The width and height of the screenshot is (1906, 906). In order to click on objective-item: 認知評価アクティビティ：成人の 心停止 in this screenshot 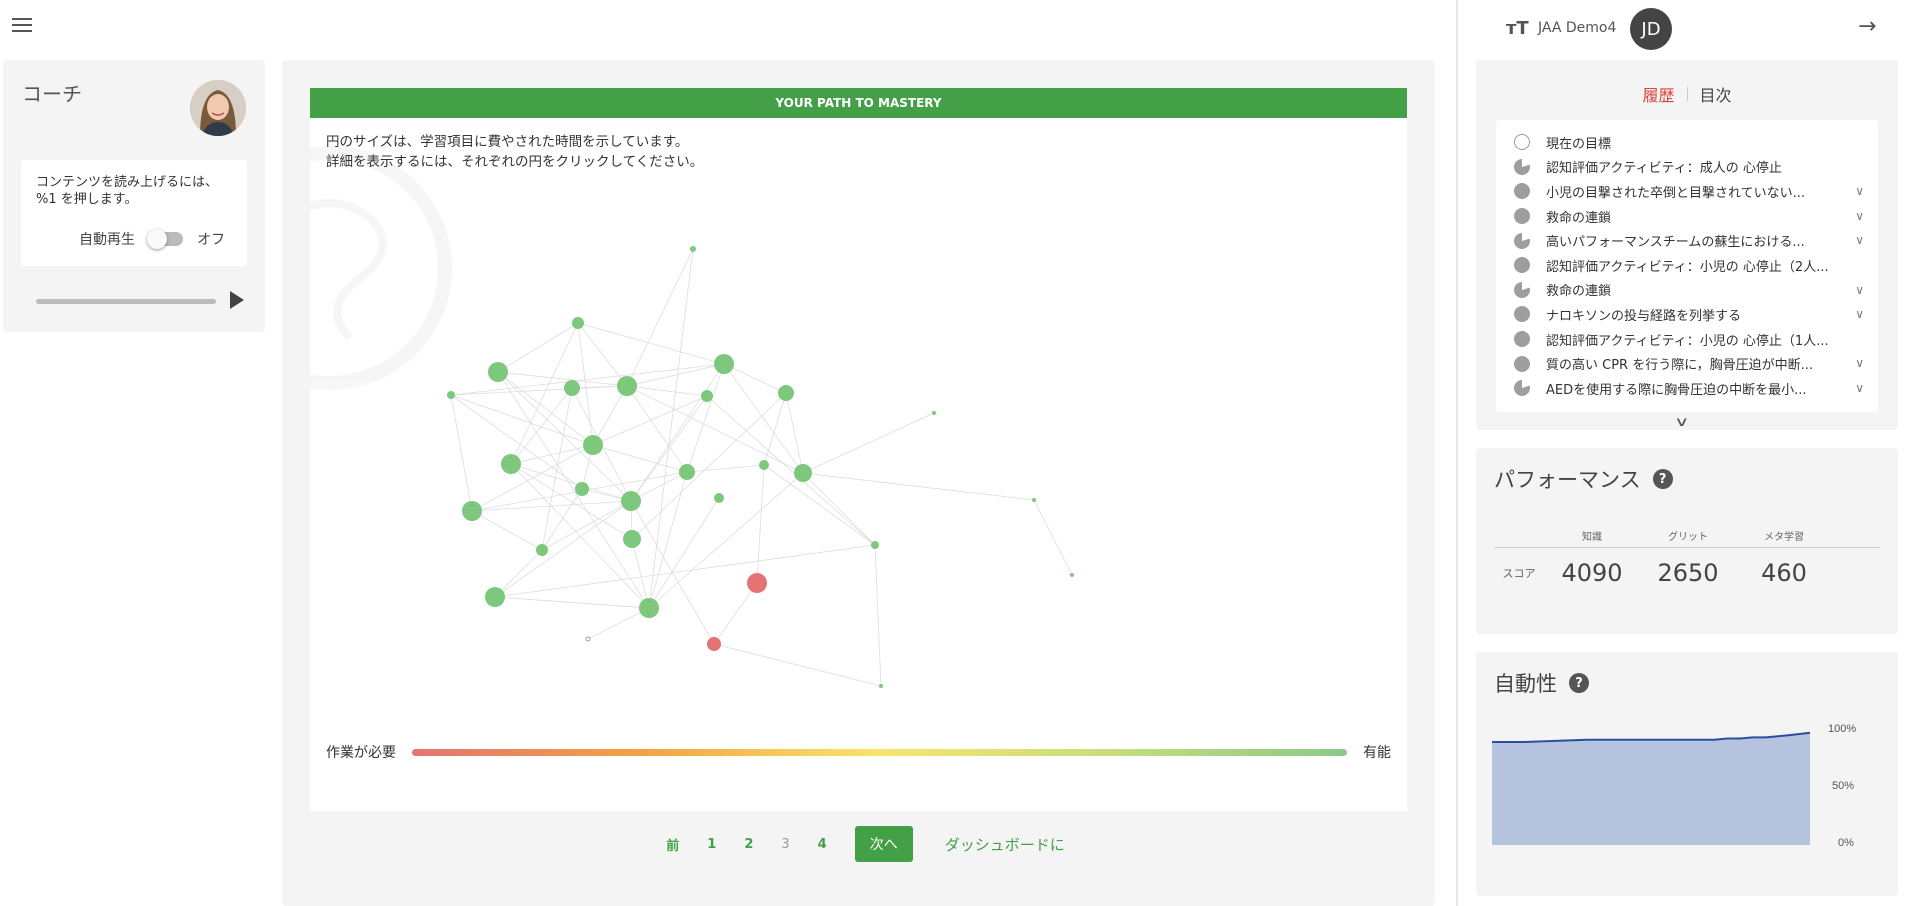, I will do `click(1687, 167)`.